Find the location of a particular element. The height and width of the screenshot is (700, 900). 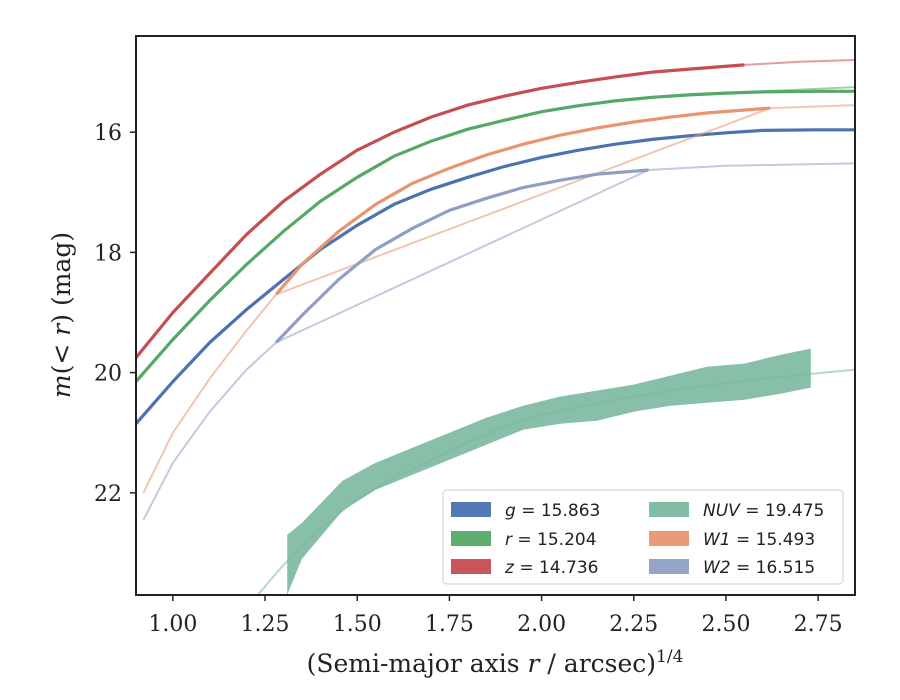

y-axis-label: m(< r) (mag) is located at coordinates (61, 315).